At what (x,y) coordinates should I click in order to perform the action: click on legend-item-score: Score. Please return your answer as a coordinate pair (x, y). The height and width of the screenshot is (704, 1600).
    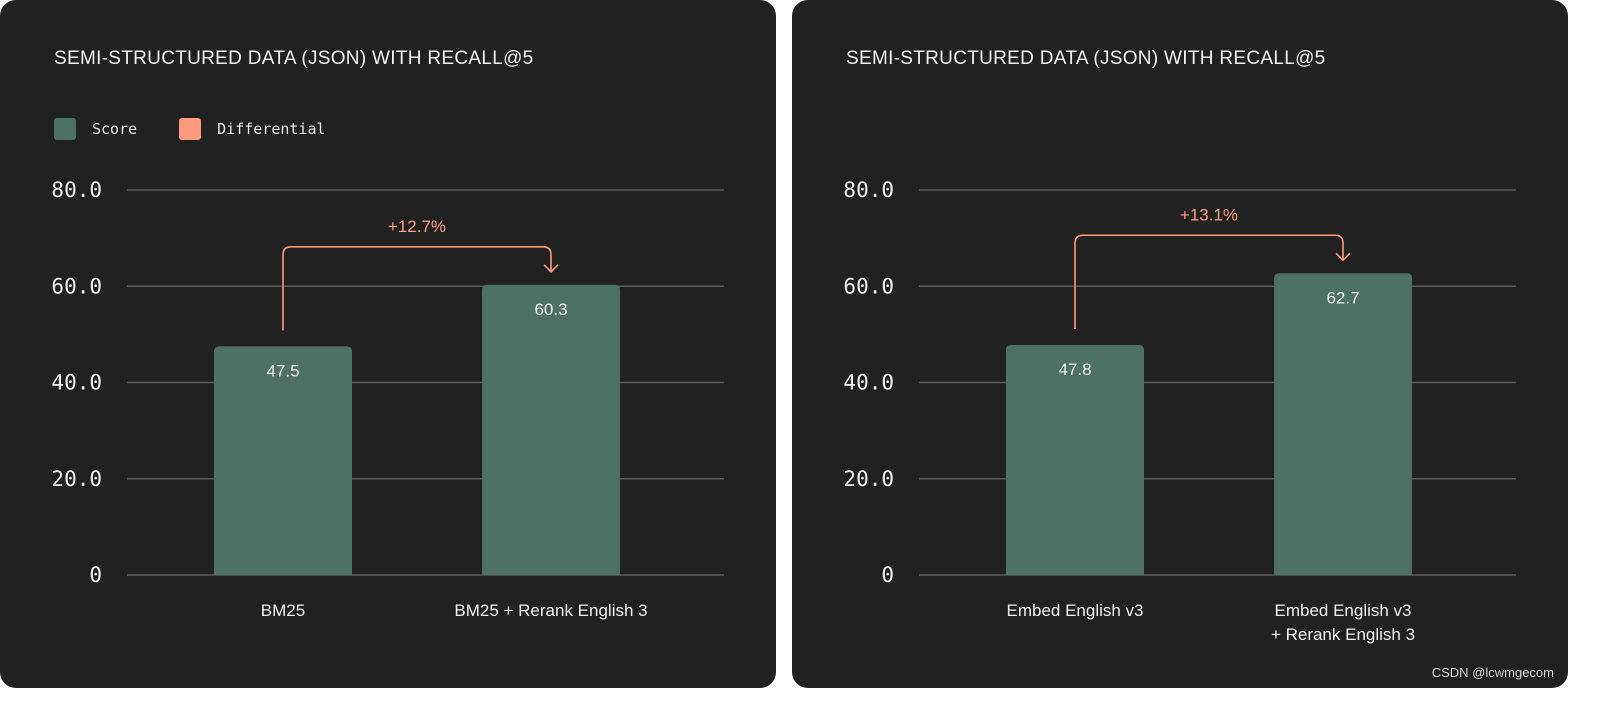
    Looking at the image, I should click on (95, 129).